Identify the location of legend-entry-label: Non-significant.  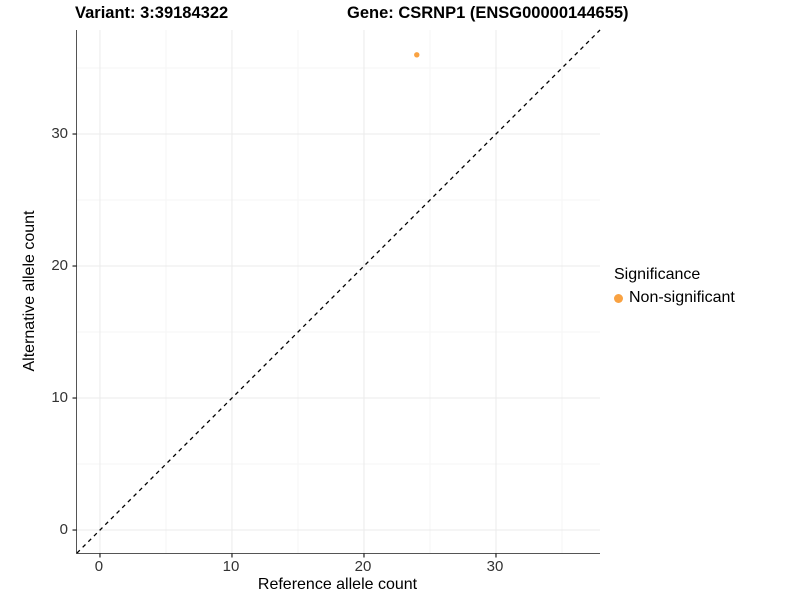
(682, 297).